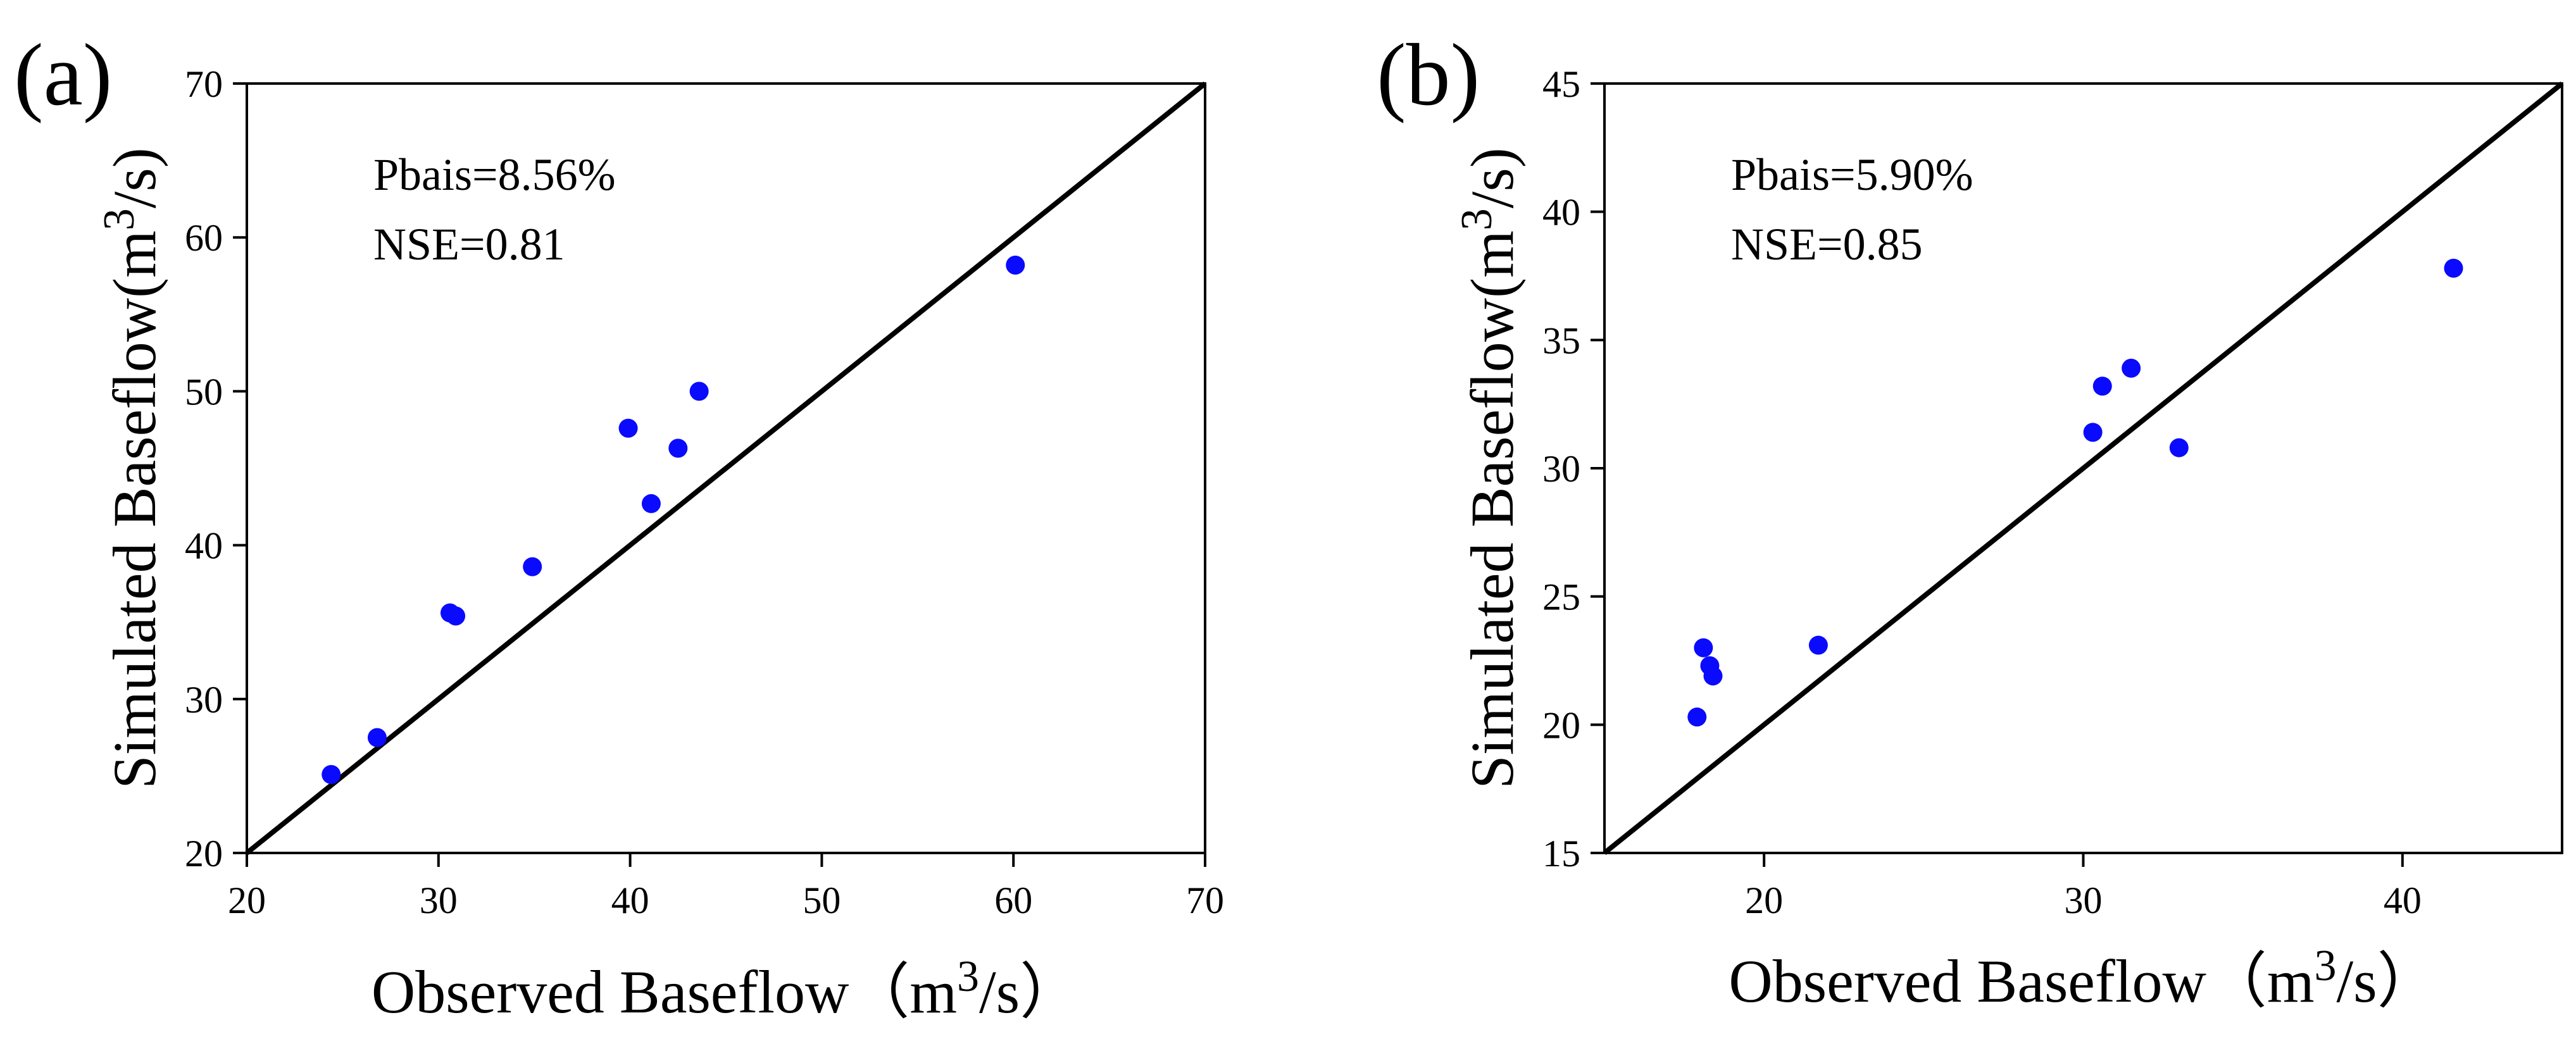 The height and width of the screenshot is (1039, 2576). I want to click on nse-annotation: NSE=0.85, so click(1827, 244).